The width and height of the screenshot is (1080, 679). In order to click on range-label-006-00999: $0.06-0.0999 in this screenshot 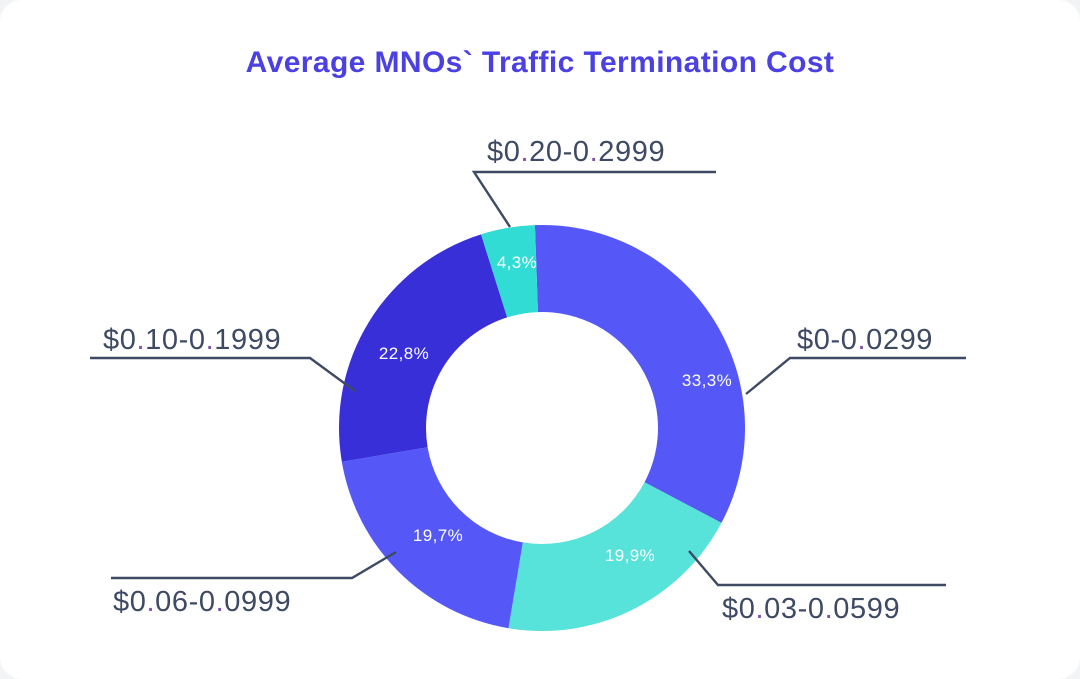, I will do `click(202, 602)`.